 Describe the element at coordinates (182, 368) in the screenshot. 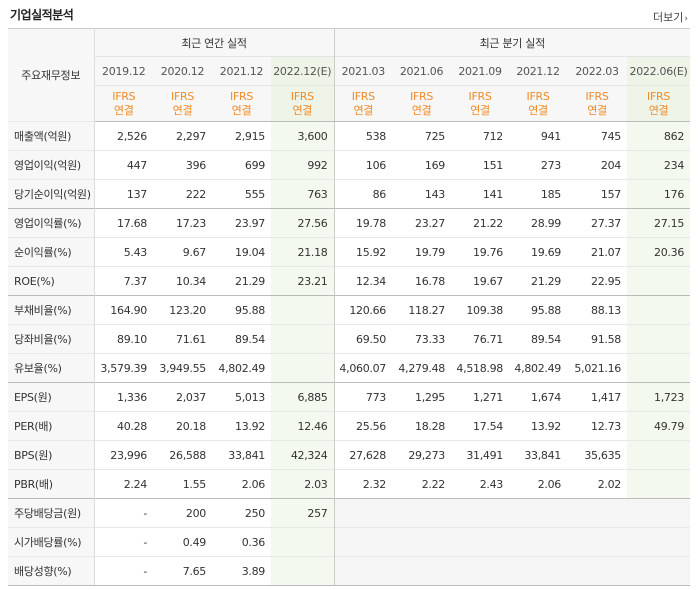

I see `table-cell: 3,949.55` at that location.